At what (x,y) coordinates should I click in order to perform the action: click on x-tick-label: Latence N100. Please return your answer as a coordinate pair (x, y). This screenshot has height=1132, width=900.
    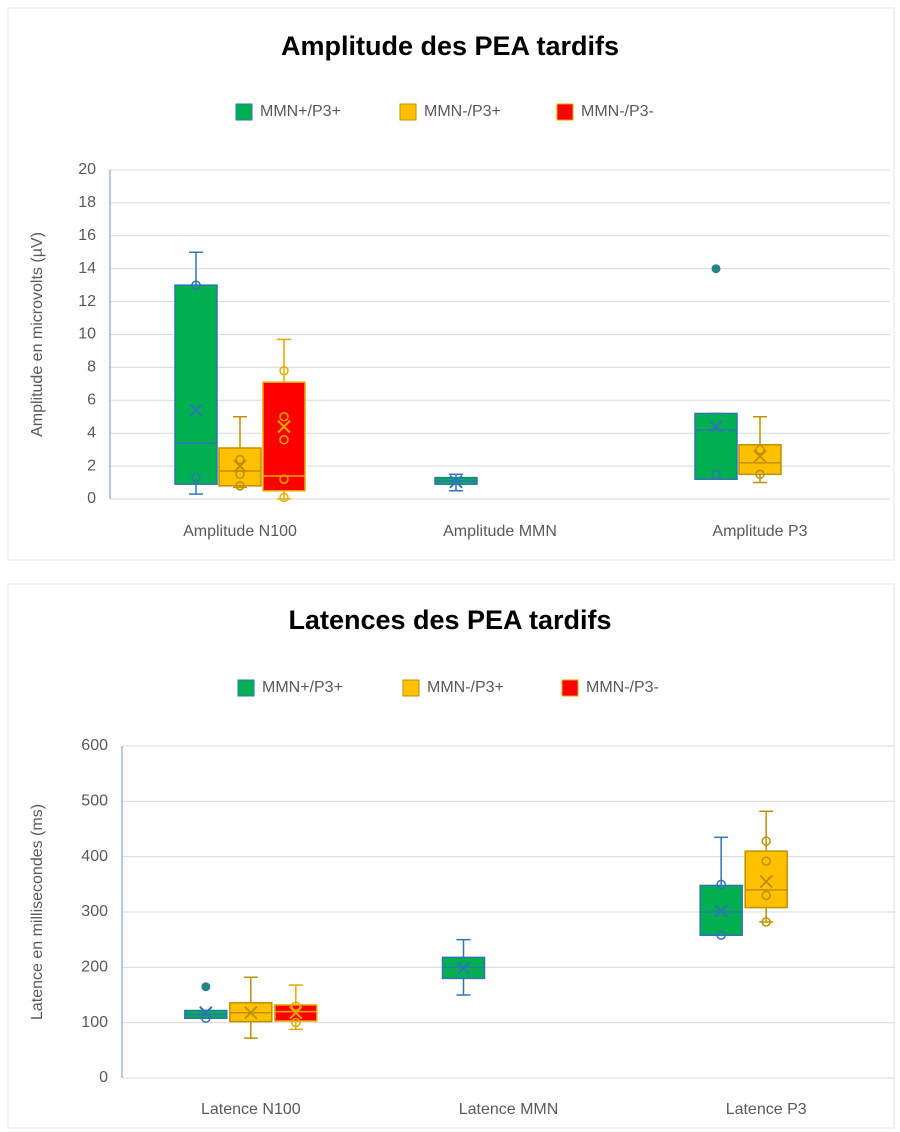
    Looking at the image, I should click on (251, 1109).